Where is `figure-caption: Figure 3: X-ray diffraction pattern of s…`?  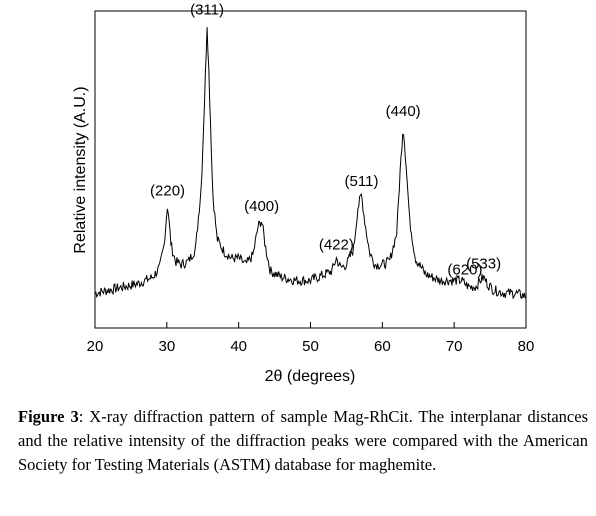 figure-caption: Figure 3: X-ray diffraction pattern of s… is located at coordinates (303, 441).